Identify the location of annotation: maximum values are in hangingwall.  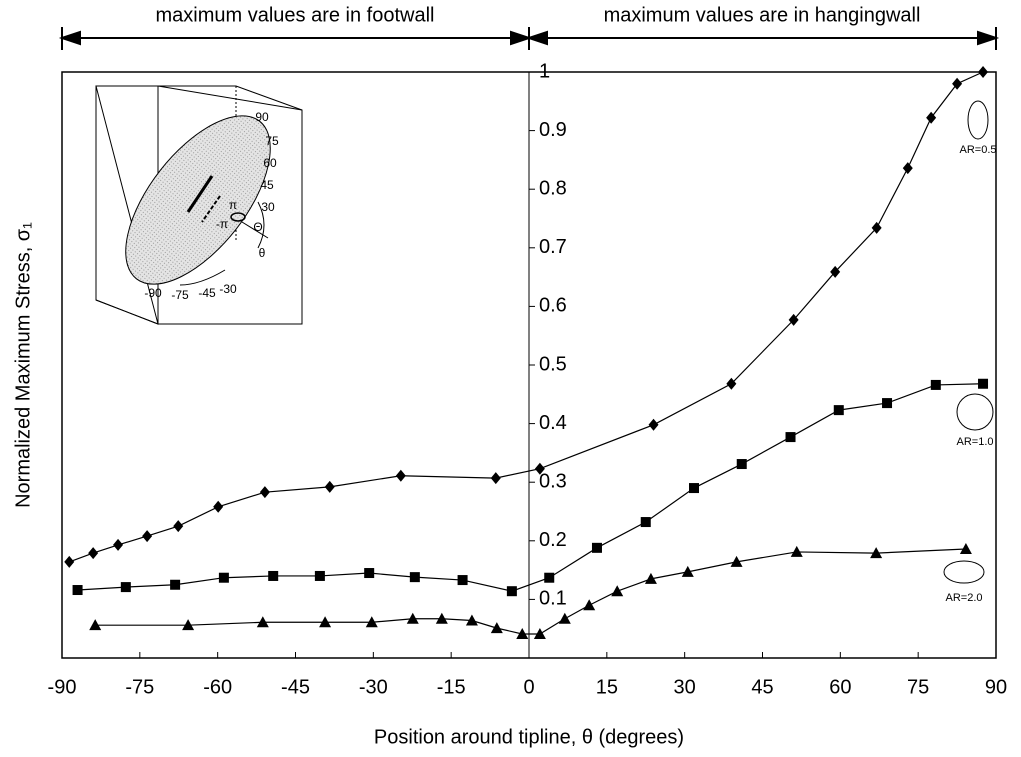
(762, 15).